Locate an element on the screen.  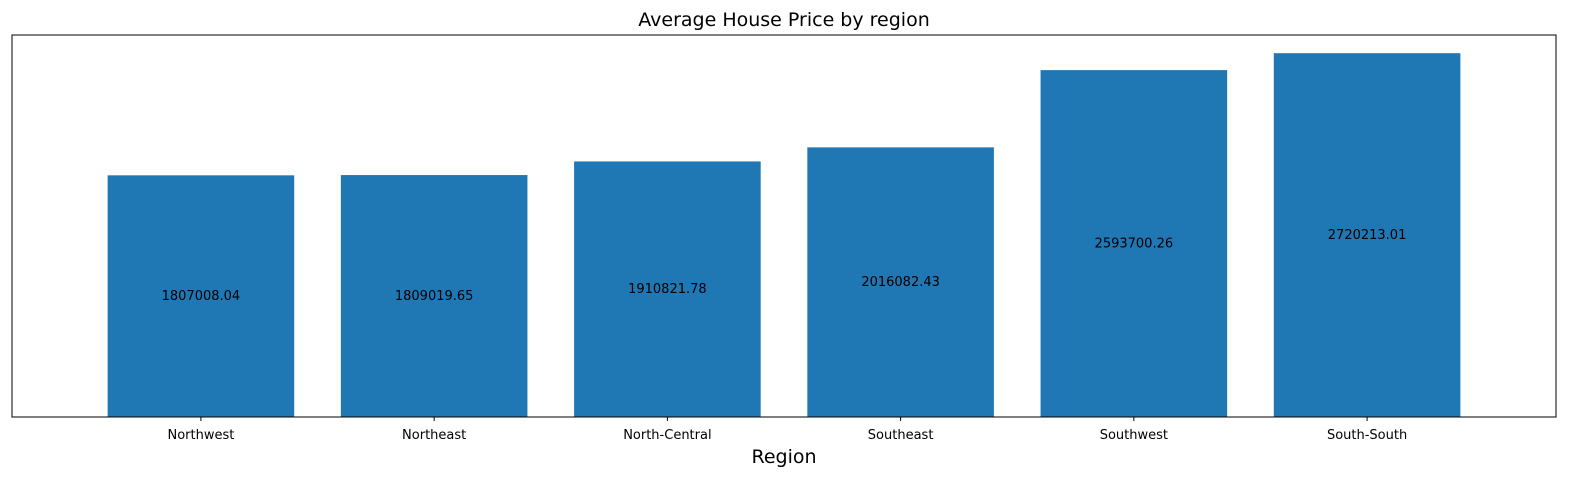
data-label: 2720213.01 is located at coordinates (1367, 235).